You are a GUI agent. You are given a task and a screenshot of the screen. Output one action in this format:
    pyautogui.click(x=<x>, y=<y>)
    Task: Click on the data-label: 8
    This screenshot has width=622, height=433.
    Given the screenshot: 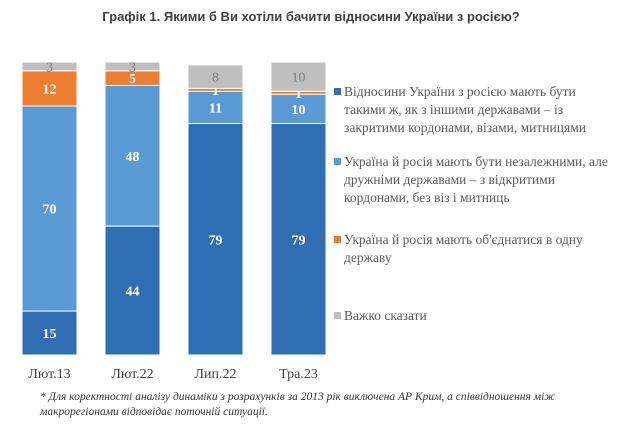 What is the action you would take?
    pyautogui.click(x=215, y=78)
    